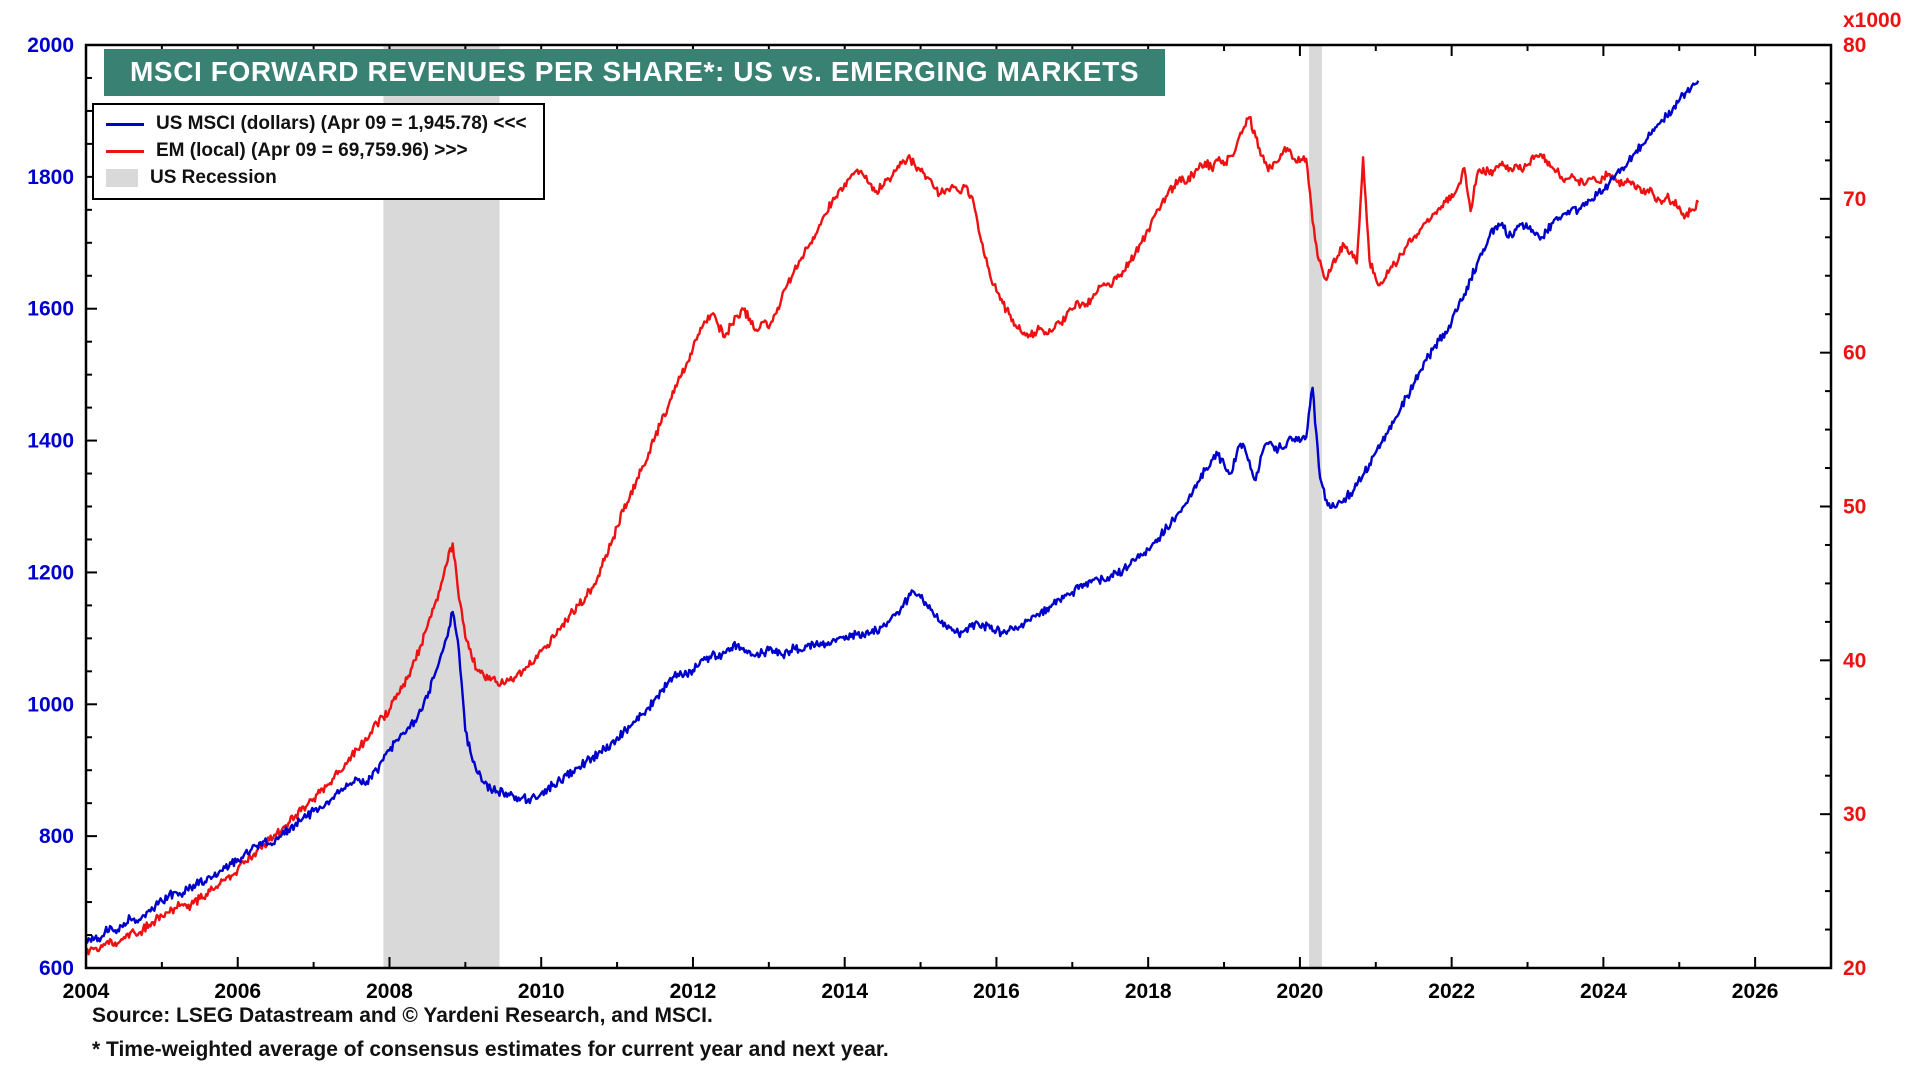 The width and height of the screenshot is (1920, 1080). What do you see at coordinates (1451, 991) in the screenshot?
I see `x-axis-label: 2022` at bounding box center [1451, 991].